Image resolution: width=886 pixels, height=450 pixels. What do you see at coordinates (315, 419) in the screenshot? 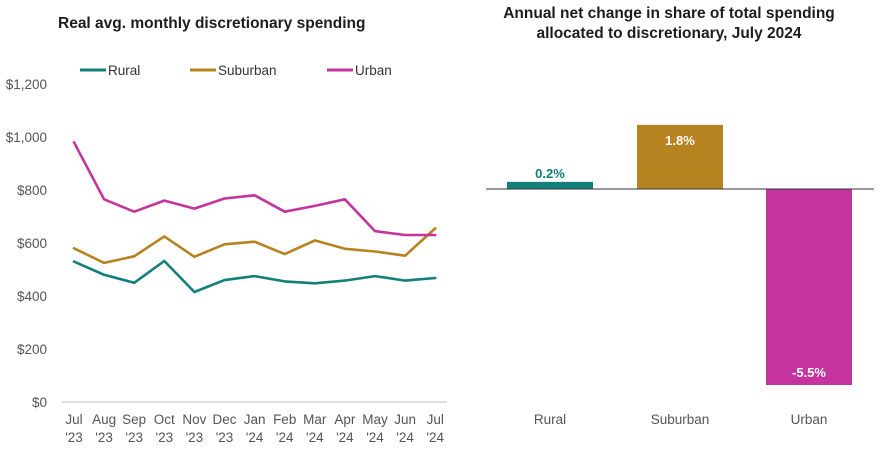
I see `x-tick-label-month: Mar` at bounding box center [315, 419].